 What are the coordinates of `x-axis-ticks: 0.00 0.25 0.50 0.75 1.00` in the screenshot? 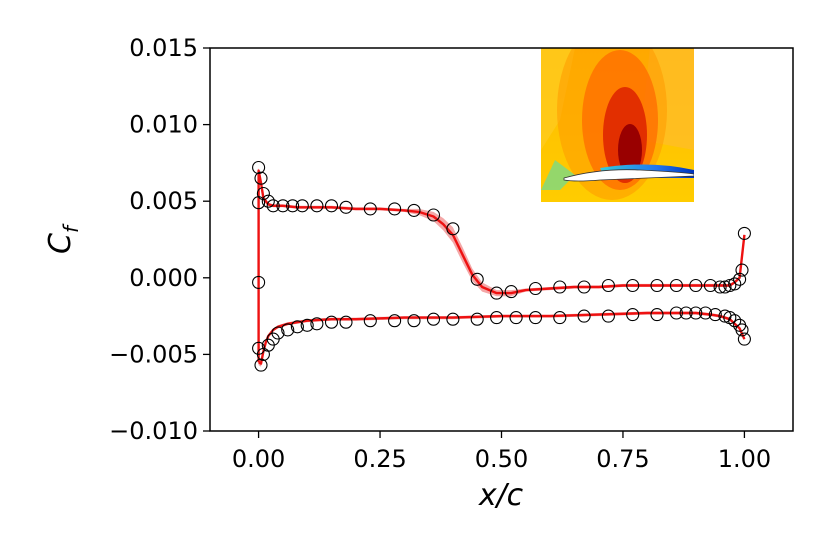 It's located at (501, 452).